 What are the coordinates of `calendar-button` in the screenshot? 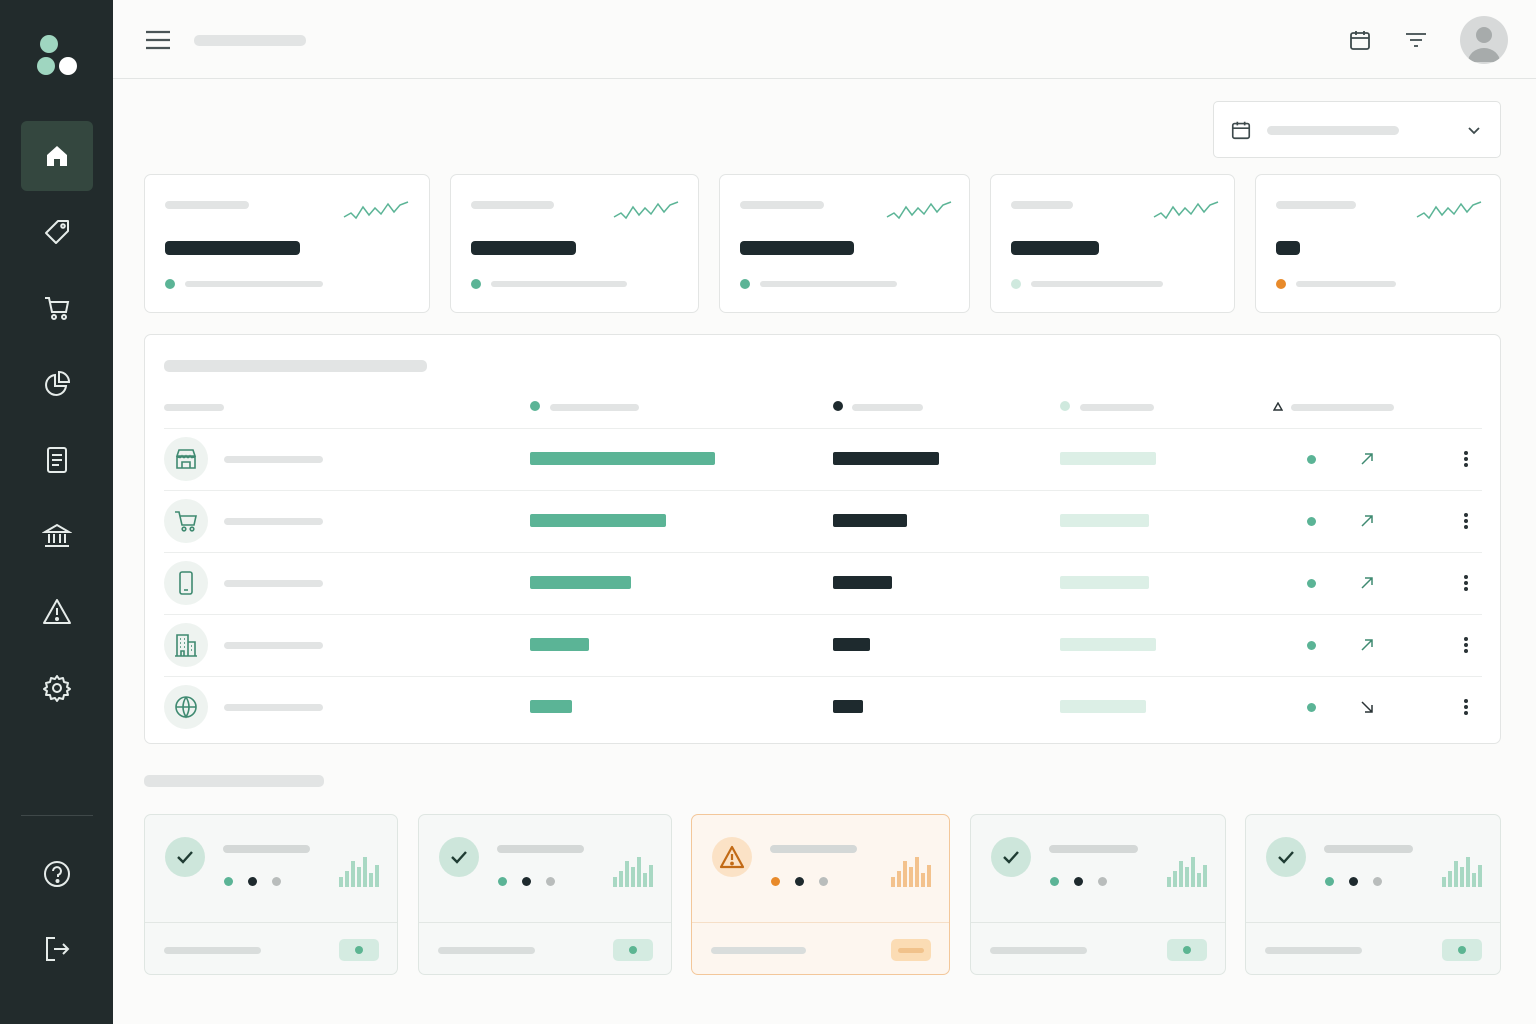 It's located at (1360, 40).